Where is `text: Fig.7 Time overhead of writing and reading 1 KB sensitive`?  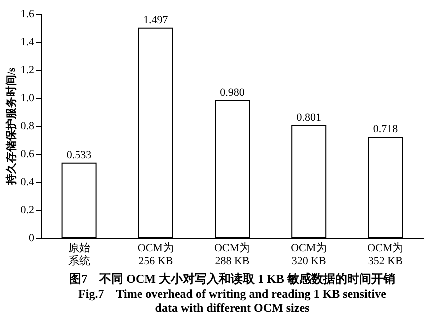 text: Fig.7 Time overhead of writing and reading 1 KB sensitive is located at coordinates (232, 294).